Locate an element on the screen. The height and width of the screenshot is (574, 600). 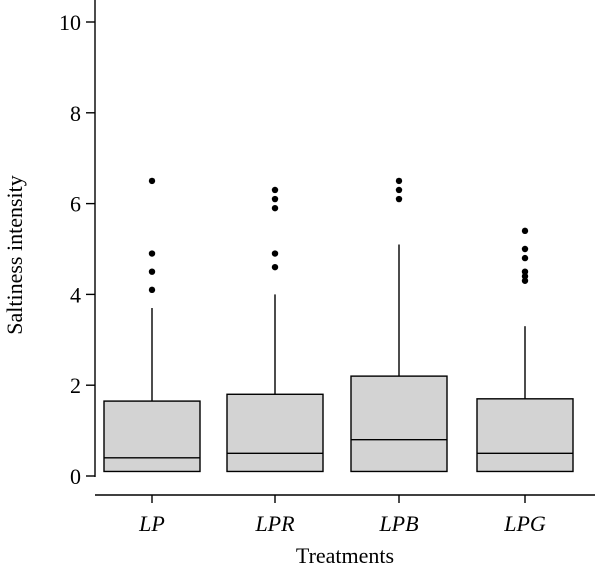
box-lpr is located at coordinates (275, 329).